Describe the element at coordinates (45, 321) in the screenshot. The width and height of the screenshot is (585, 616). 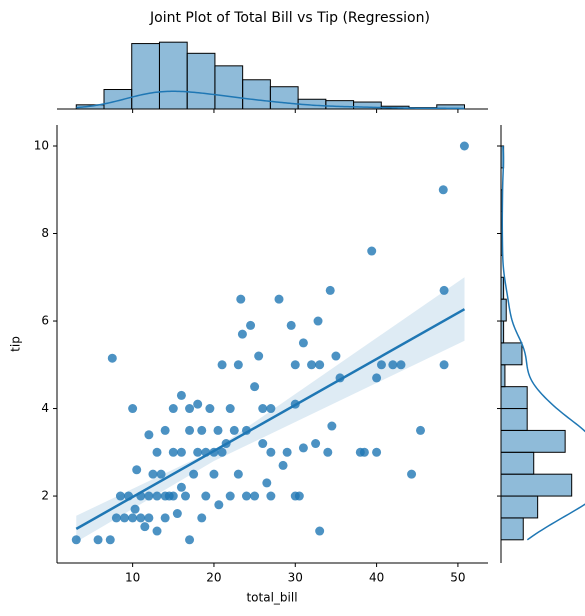
I see `y-tick-label: 6` at that location.